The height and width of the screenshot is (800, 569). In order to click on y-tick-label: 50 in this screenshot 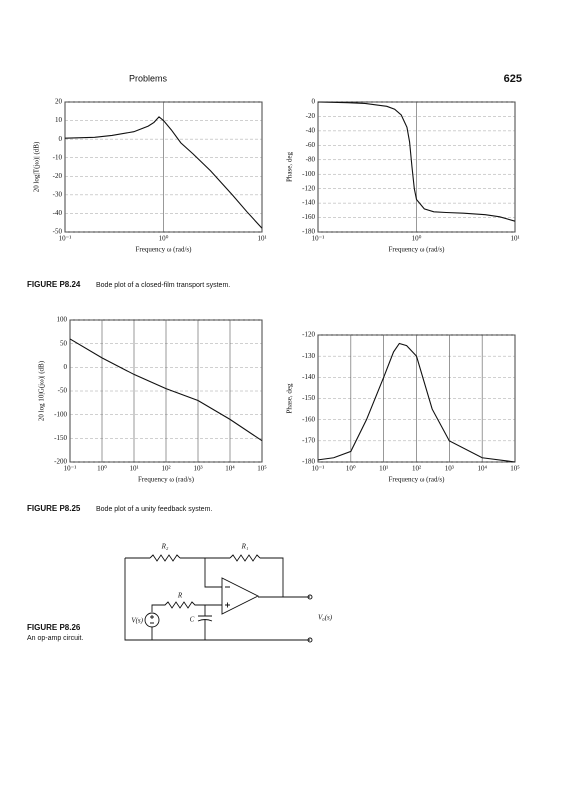, I will do `click(64, 343)`.